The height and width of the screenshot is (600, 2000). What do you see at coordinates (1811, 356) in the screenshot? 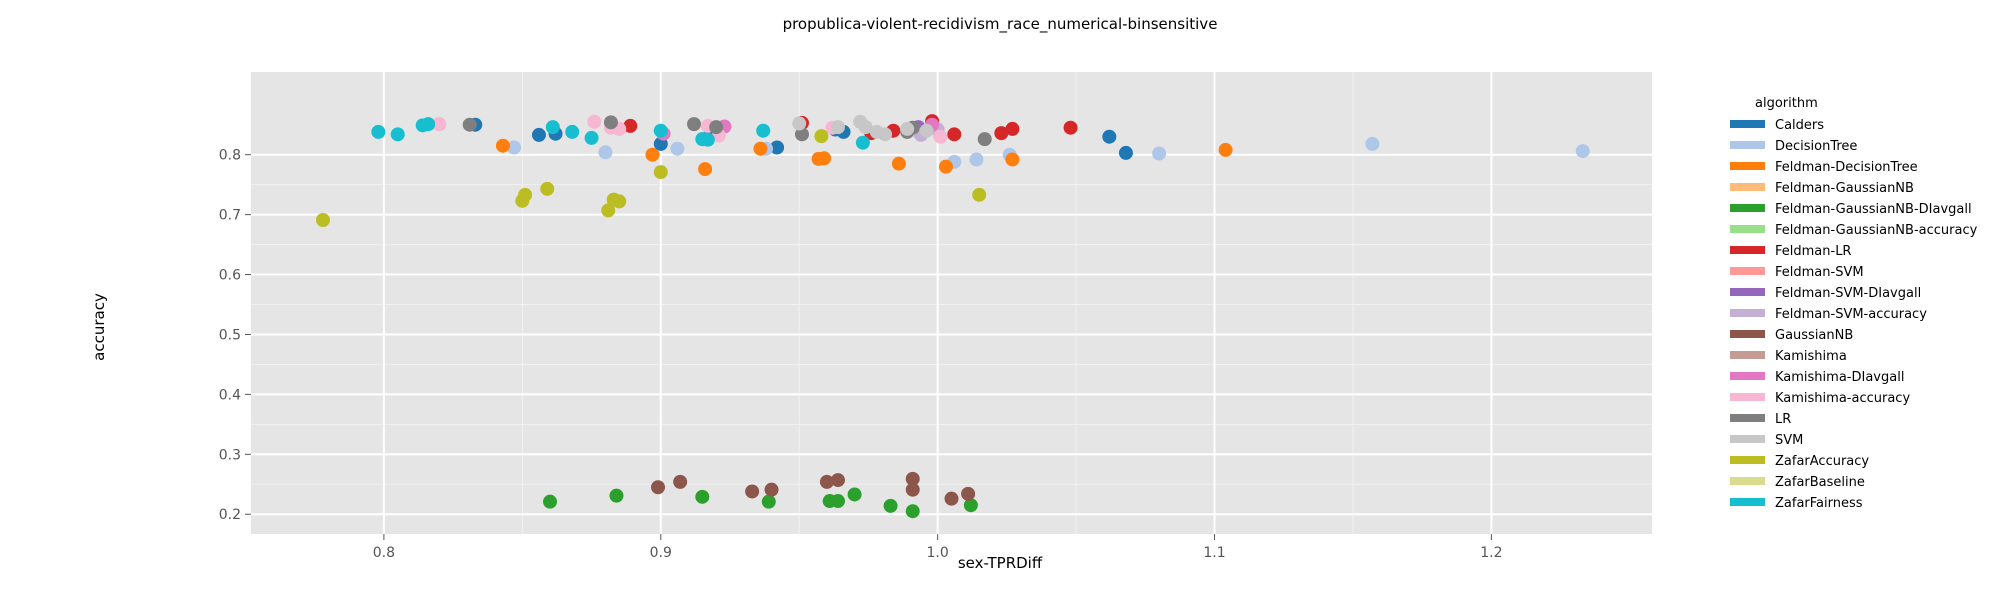
I see `legend-label-kamishima: Kamishima` at bounding box center [1811, 356].